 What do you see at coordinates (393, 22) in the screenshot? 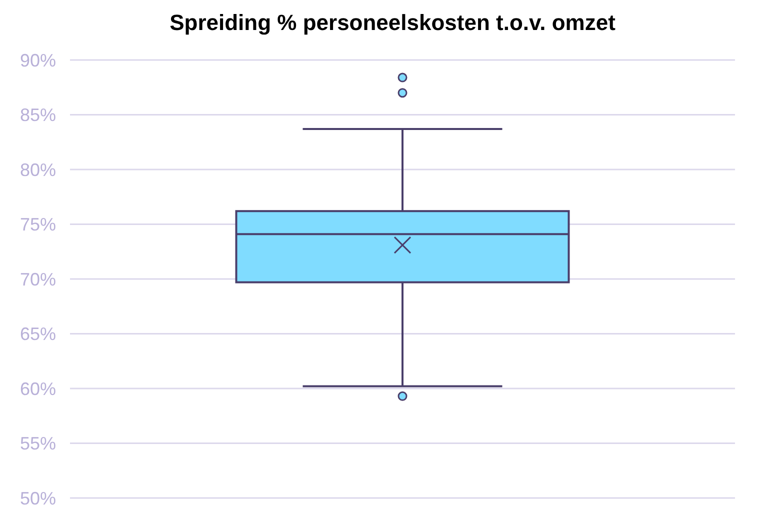
I see `chart-title: Spreiding % personeelskosten t.o.v. omzet` at bounding box center [393, 22].